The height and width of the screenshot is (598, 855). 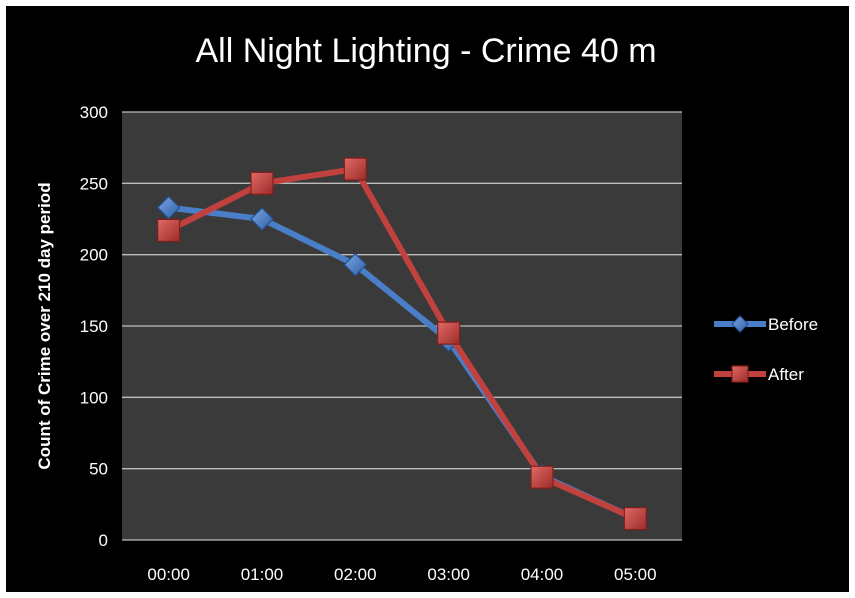 I want to click on legend: Before After, so click(x=766, y=349).